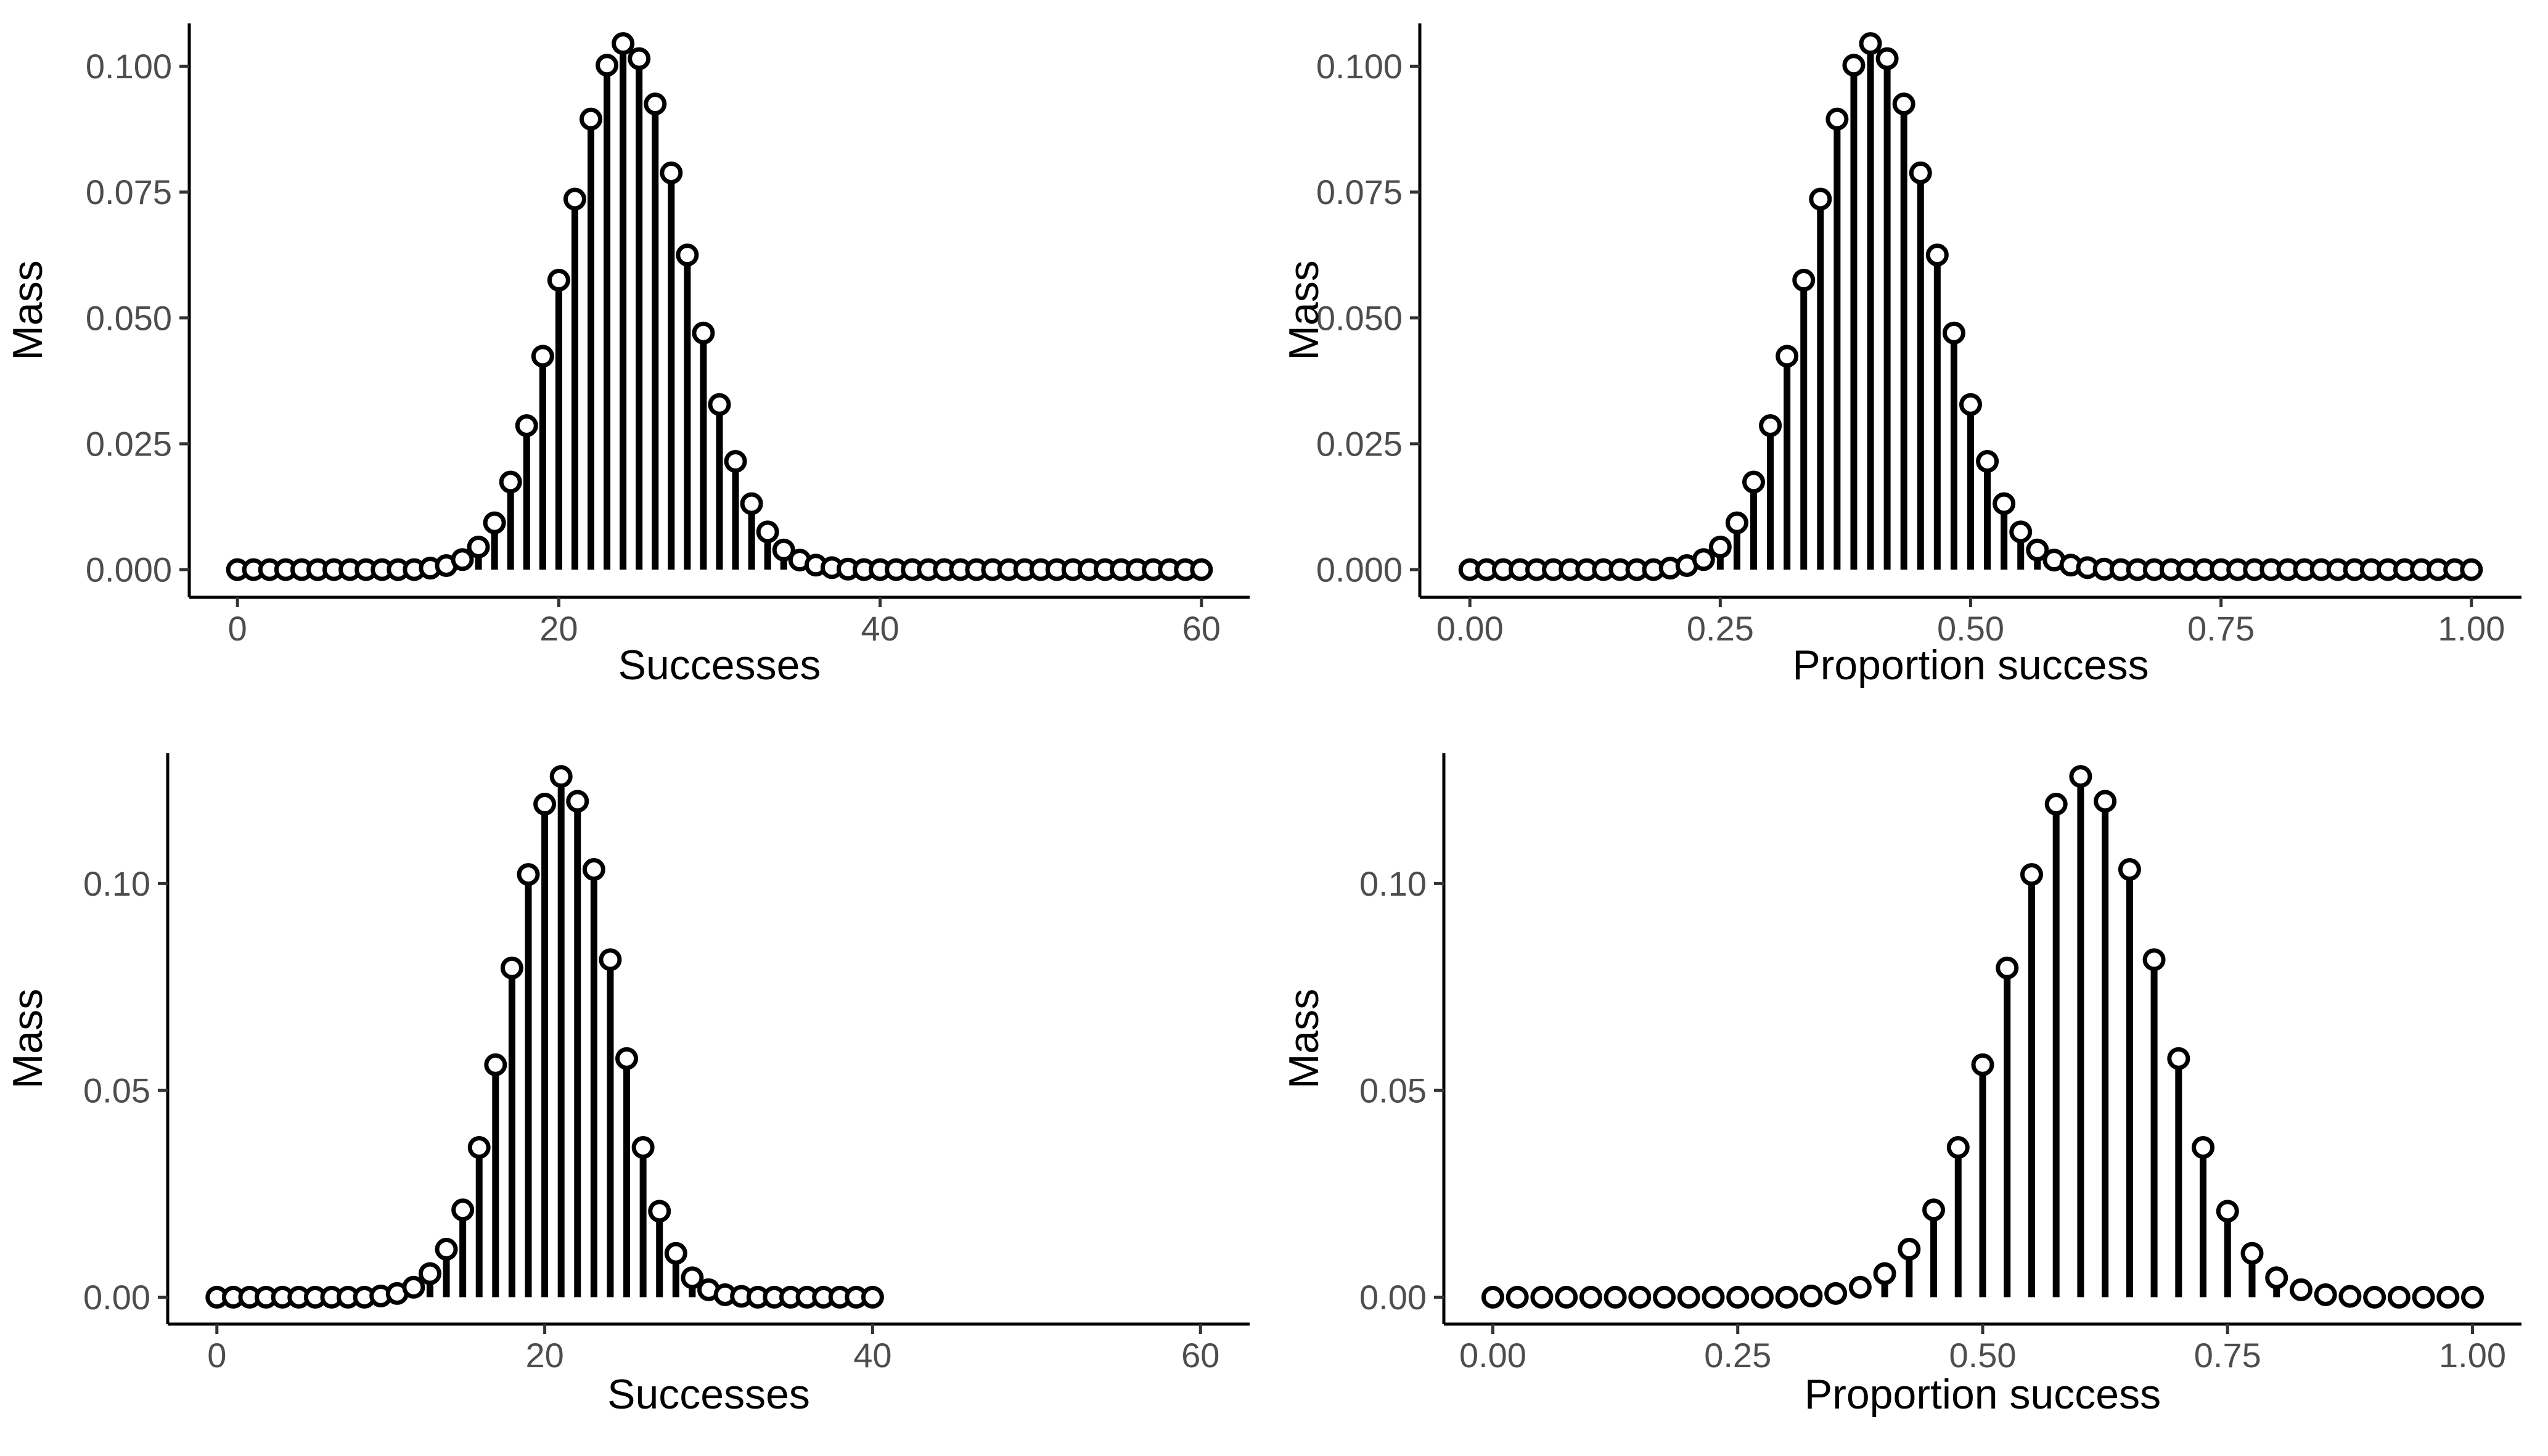 The image size is (2548, 1456). I want to click on x-tick-label: 1.00, so click(2472, 1356).